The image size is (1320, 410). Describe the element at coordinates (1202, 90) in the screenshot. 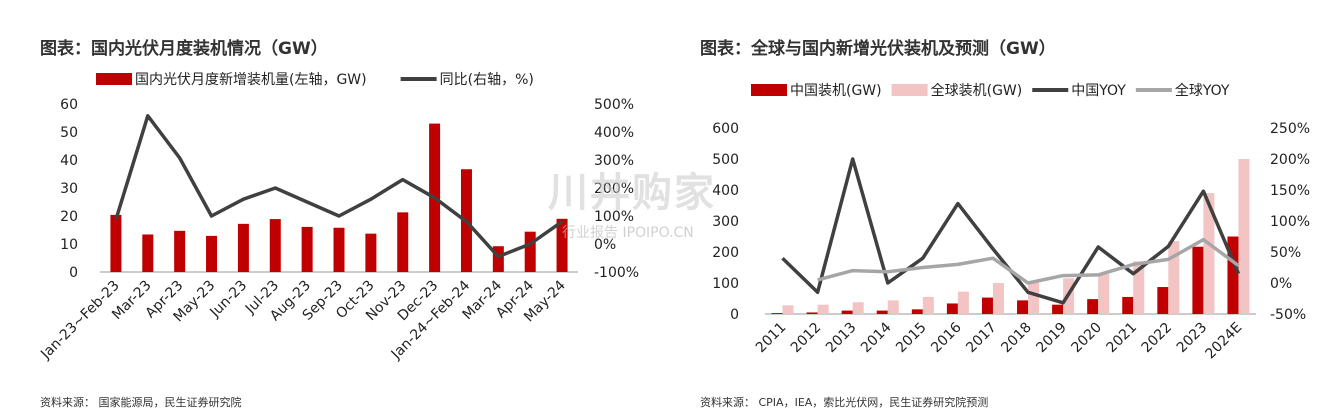

I see `legend-label: 全球YOY` at that location.